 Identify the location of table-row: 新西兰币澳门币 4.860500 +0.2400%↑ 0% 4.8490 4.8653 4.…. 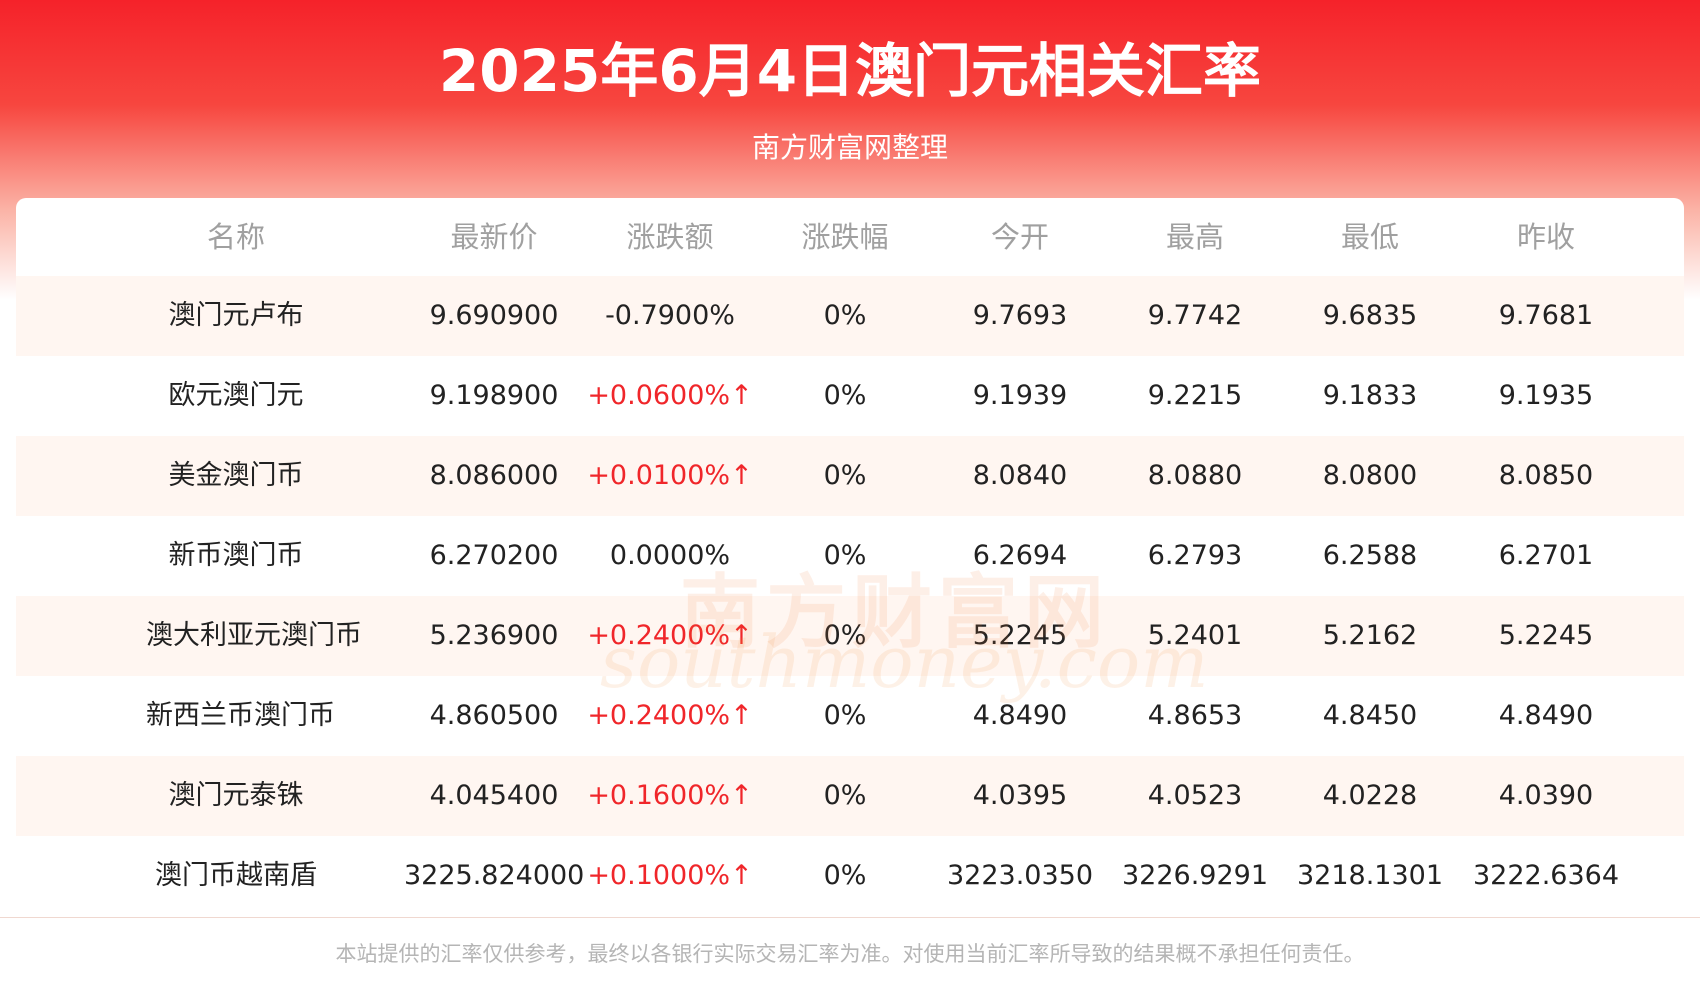
(850, 716).